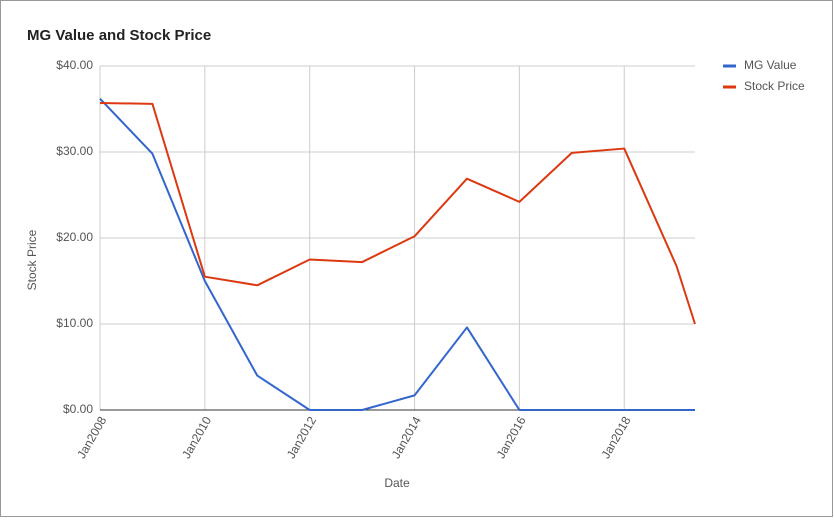 Image resolution: width=834 pixels, height=521 pixels. Describe the element at coordinates (74, 237) in the screenshot. I see `y-tick-label: $20.00` at that location.